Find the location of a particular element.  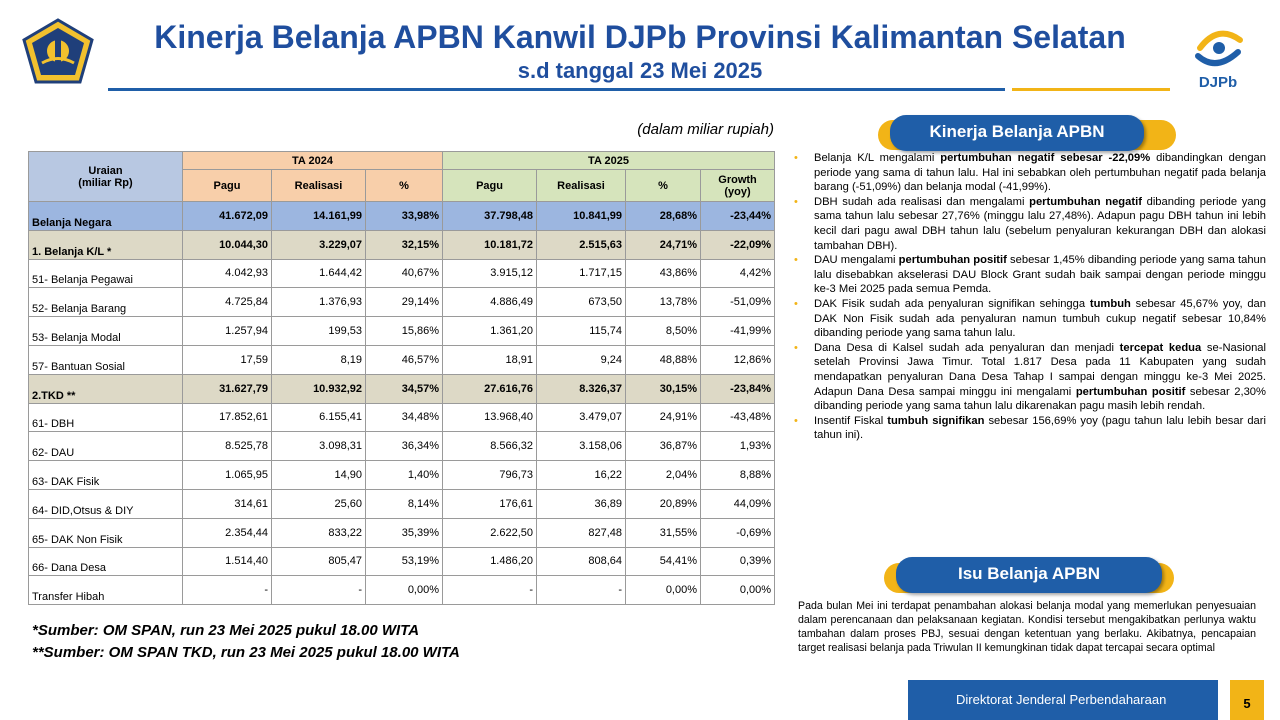

cell-value: 36,87% is located at coordinates (663, 446).